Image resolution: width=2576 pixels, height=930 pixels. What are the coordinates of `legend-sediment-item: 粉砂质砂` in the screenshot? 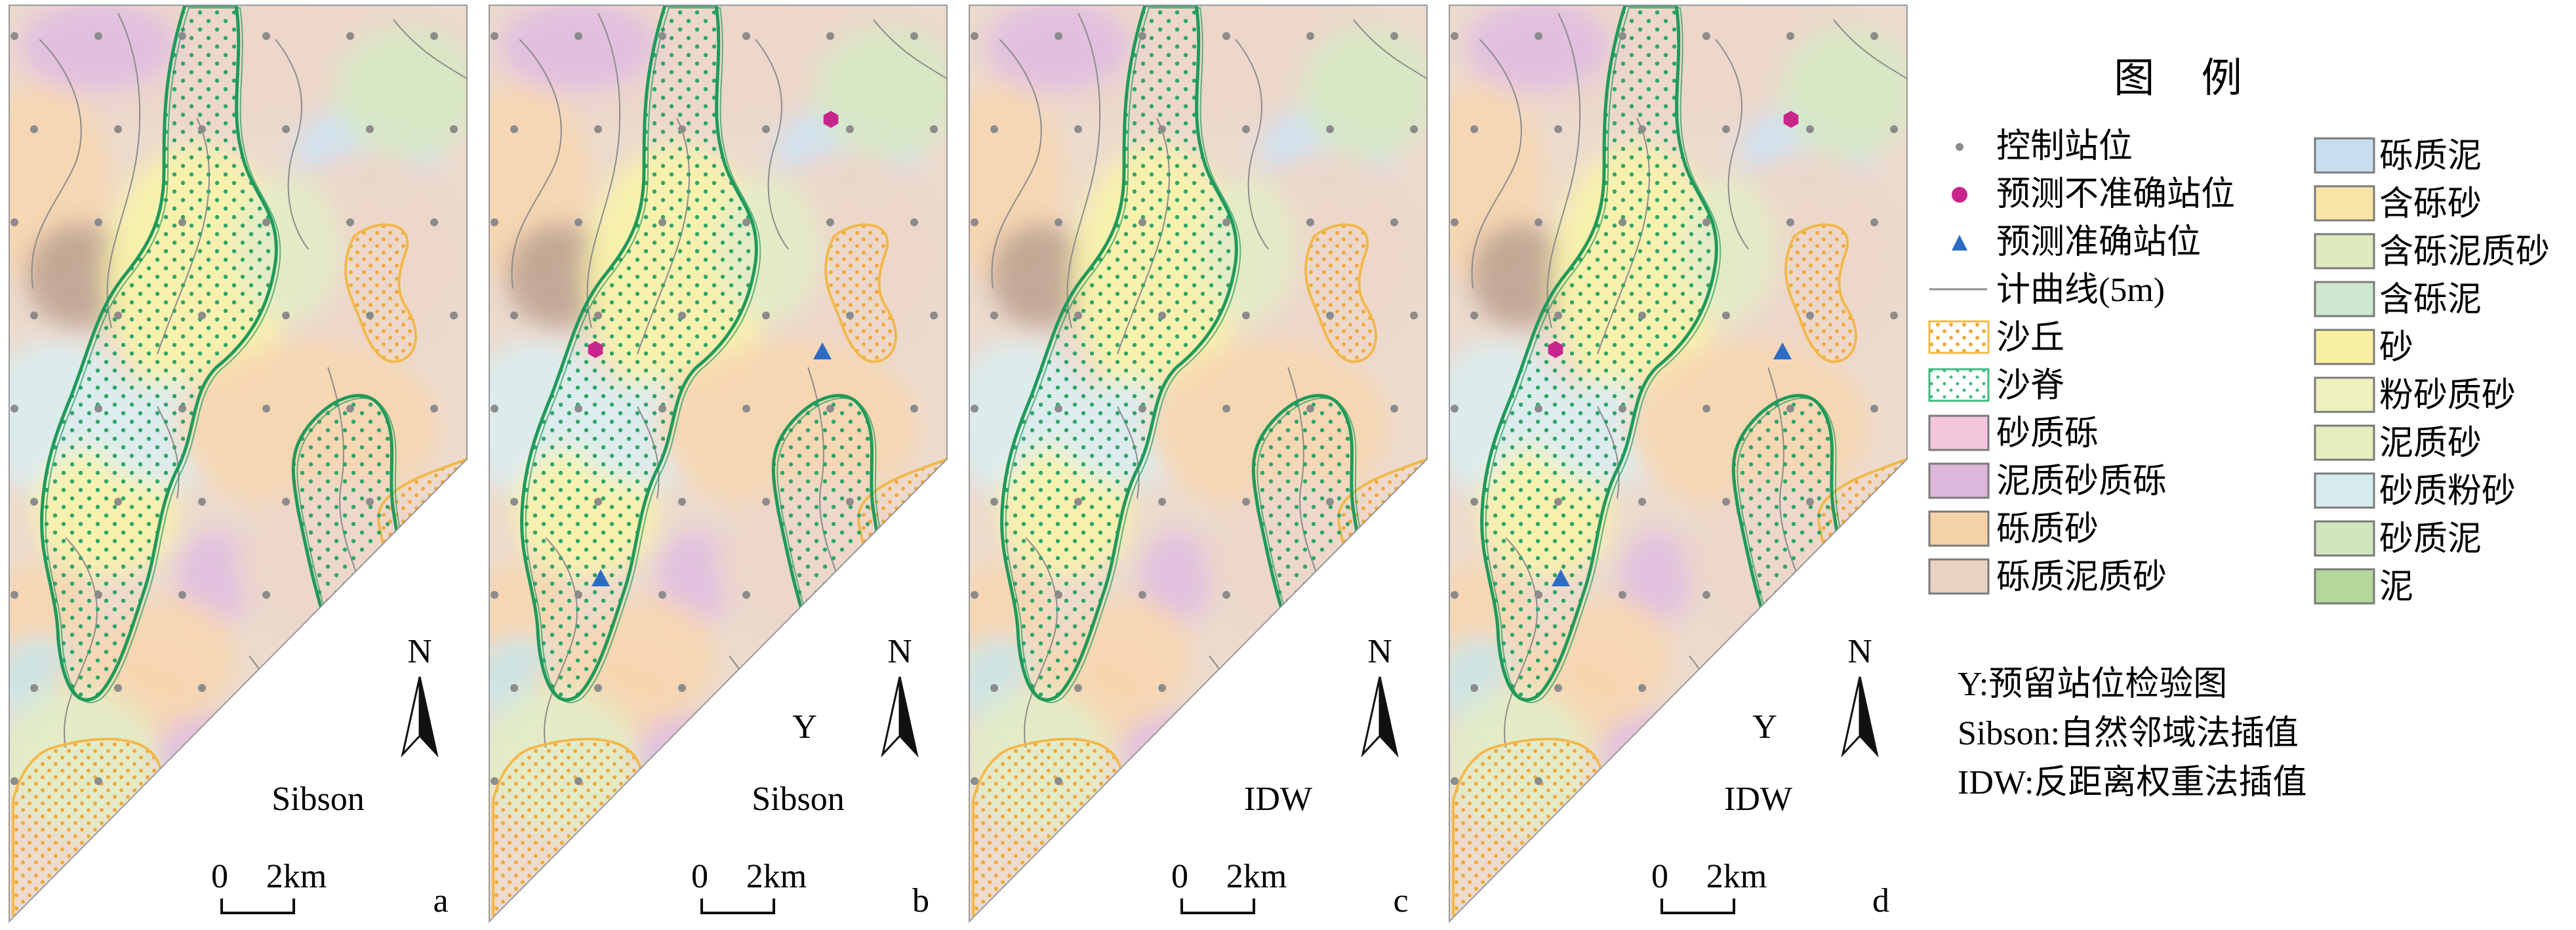 It's located at (2415, 395).